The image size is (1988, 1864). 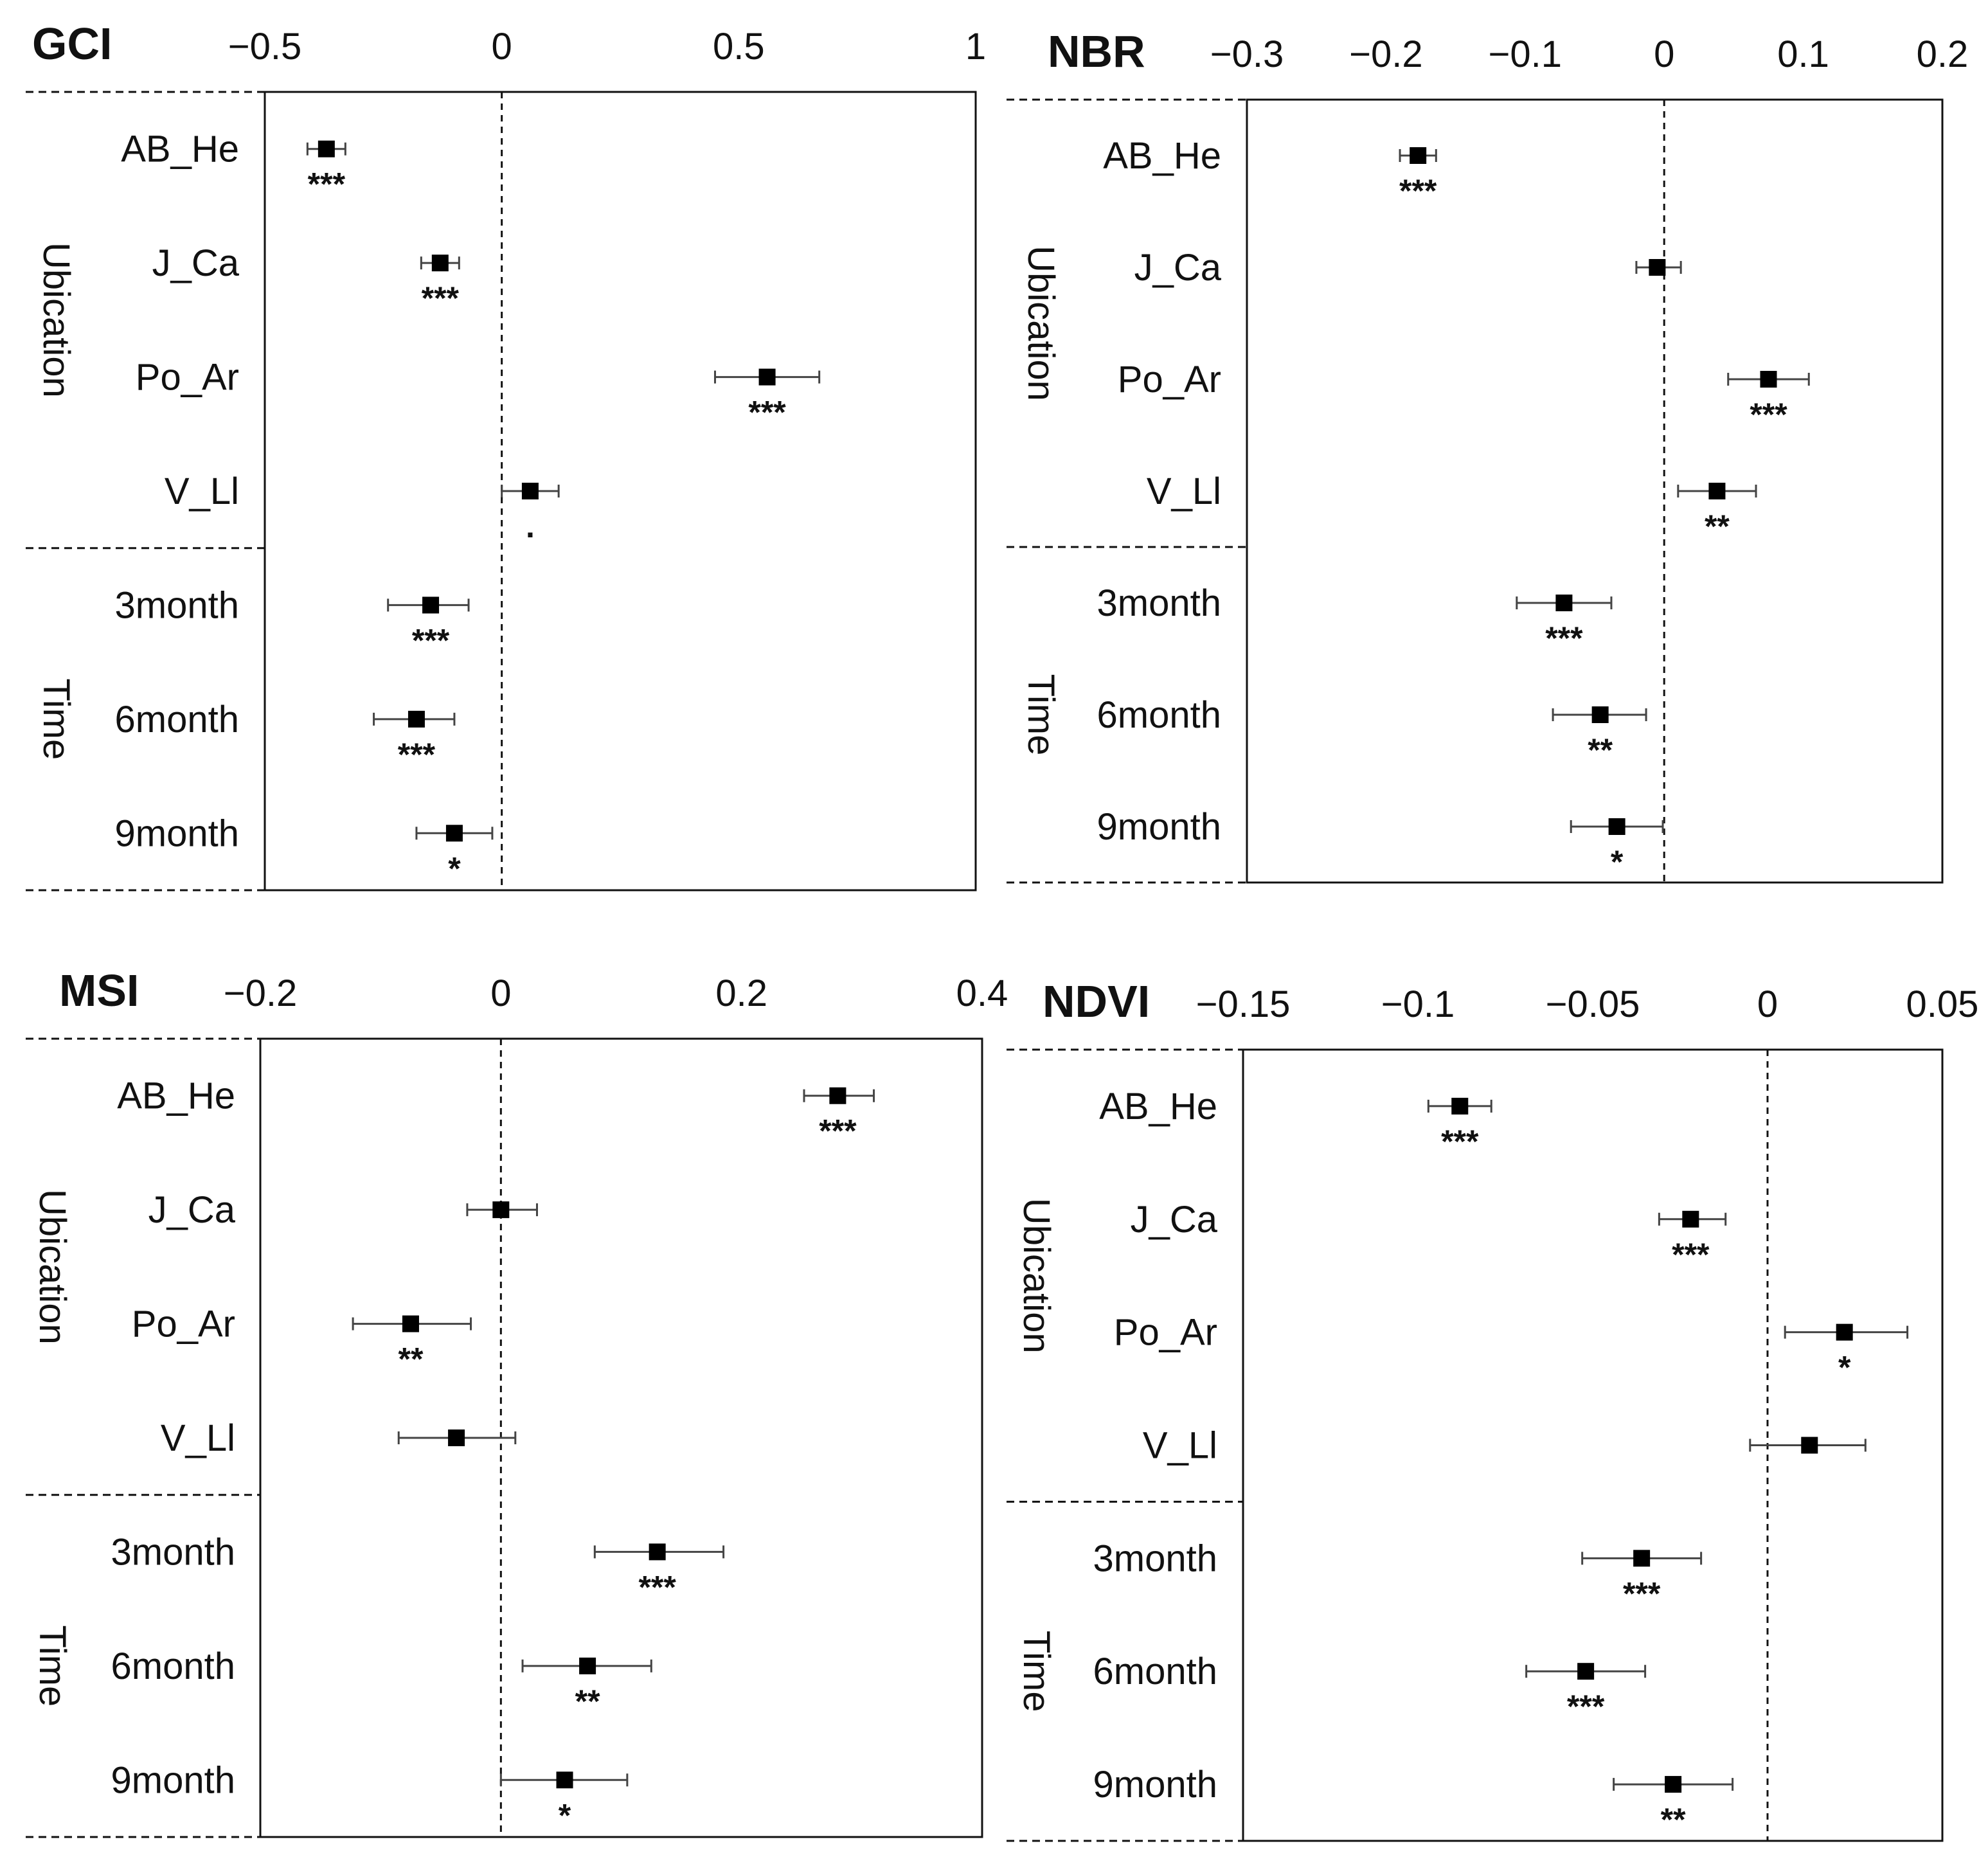 What do you see at coordinates (1096, 51) in the screenshot?
I see `panel-title: NBR` at bounding box center [1096, 51].